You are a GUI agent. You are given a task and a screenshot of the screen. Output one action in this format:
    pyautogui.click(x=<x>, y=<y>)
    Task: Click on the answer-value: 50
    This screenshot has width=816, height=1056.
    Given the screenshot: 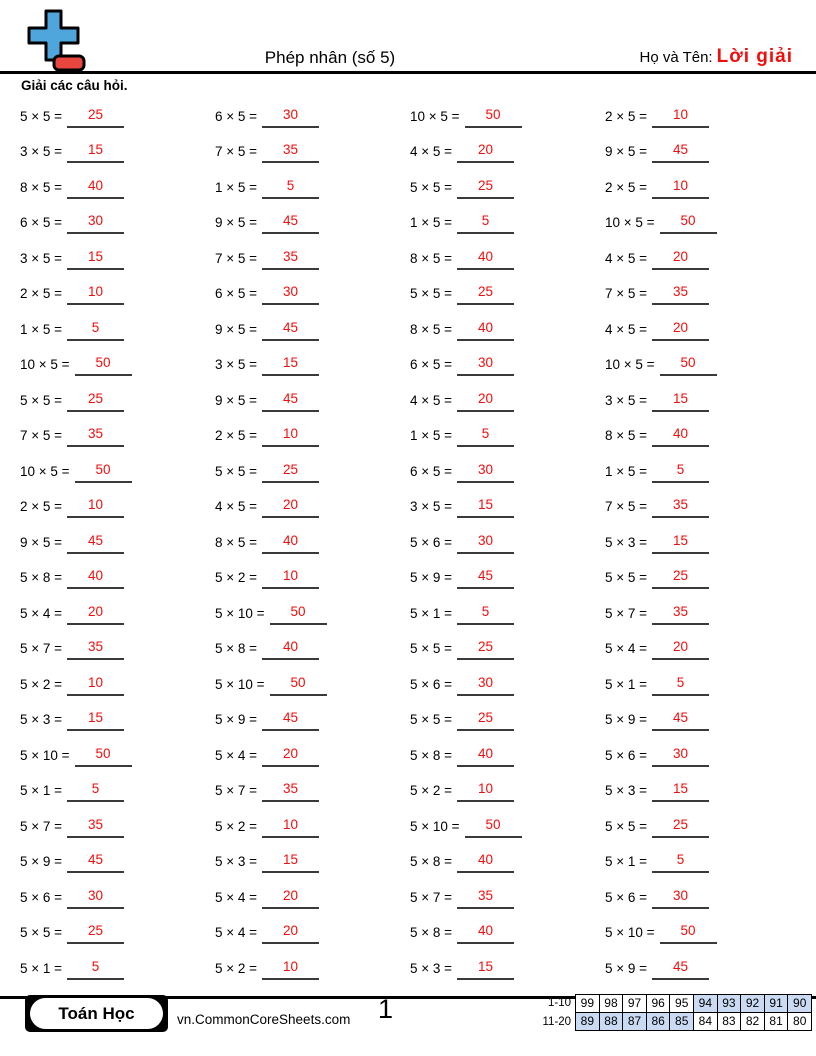 What is the action you would take?
    pyautogui.click(x=493, y=114)
    